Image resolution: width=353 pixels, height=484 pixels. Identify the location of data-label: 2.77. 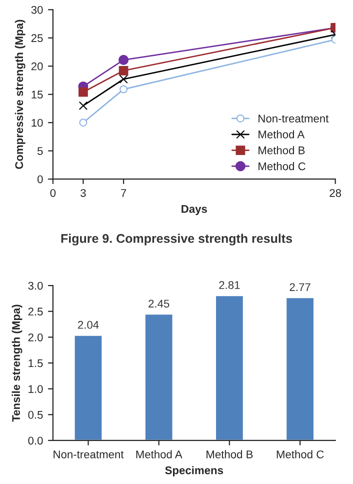
(300, 287).